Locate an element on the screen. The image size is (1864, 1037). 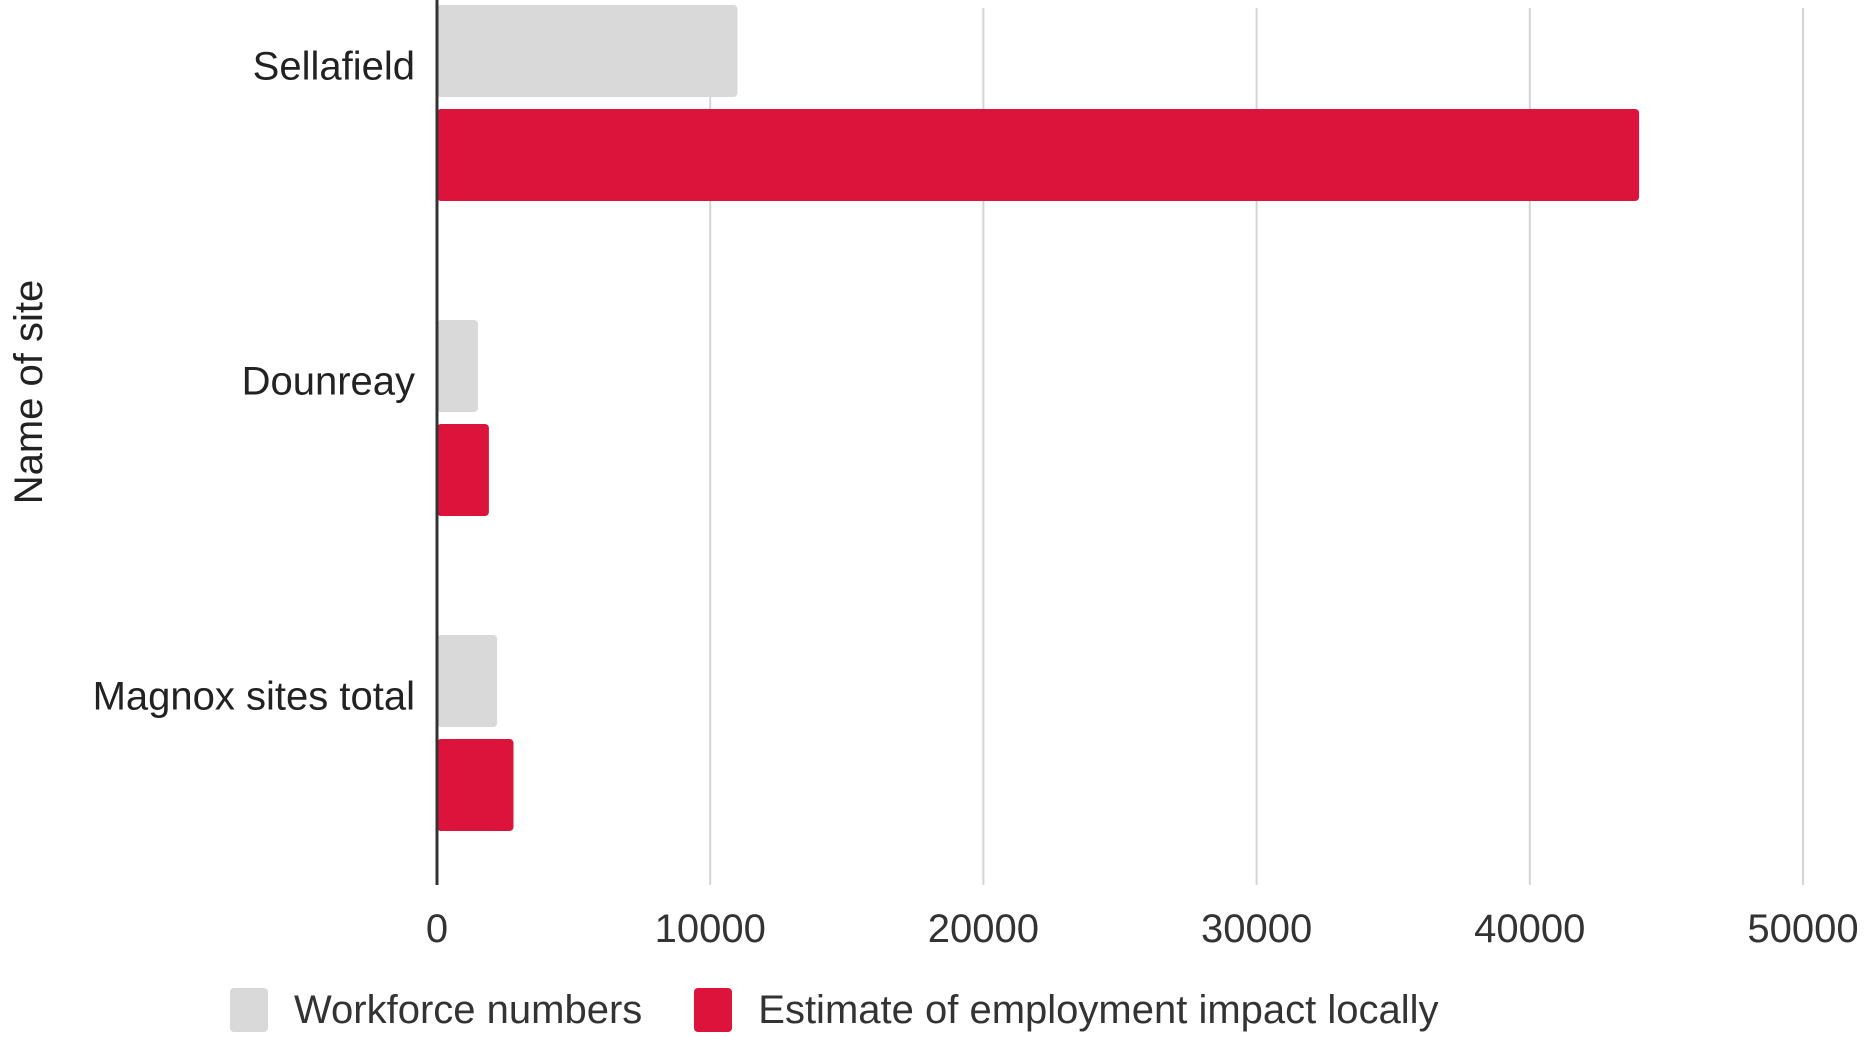
x-tick-label-0: 0 is located at coordinates (437, 929).